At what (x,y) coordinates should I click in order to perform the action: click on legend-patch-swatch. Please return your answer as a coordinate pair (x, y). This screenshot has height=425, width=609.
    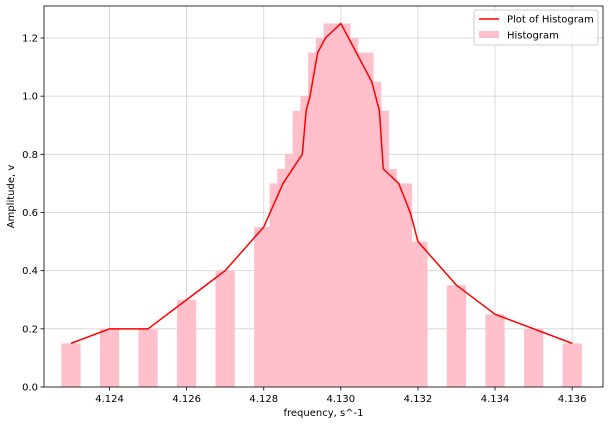
    Looking at the image, I should click on (489, 34).